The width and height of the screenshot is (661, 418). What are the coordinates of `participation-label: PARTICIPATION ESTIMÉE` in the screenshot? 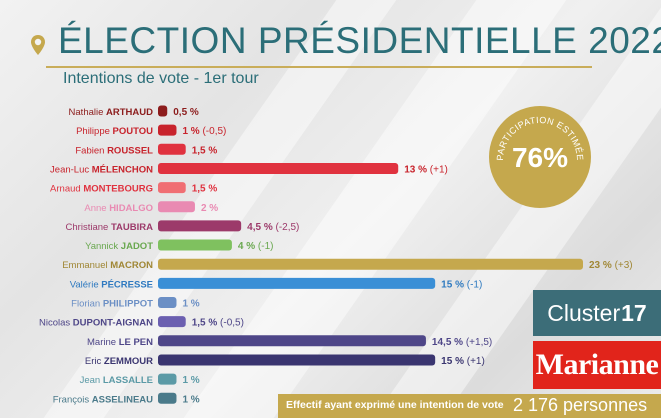 It's located at (540, 138).